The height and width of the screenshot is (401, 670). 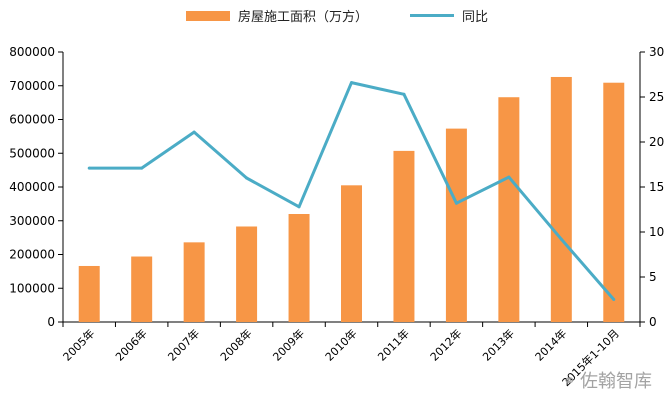 I want to click on y-right-tick-label: 30, so click(x=656, y=52).